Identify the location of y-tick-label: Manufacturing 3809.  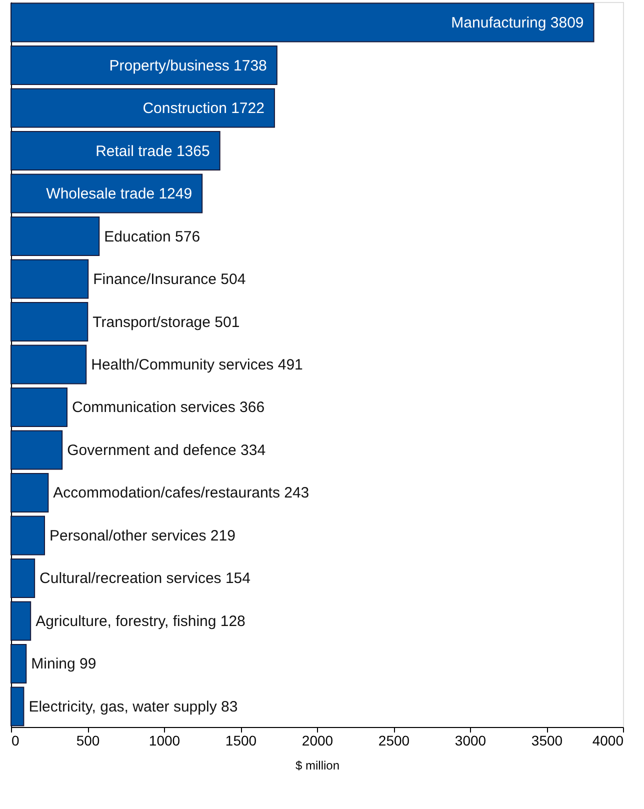
(517, 23).